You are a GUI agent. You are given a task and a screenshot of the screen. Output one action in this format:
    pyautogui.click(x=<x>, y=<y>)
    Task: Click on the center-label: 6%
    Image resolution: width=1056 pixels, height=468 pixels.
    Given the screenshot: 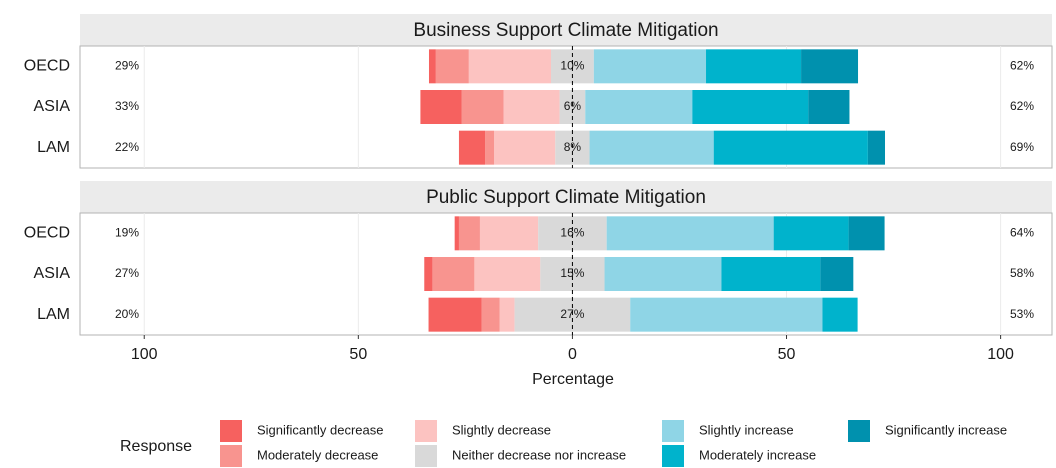 What is the action you would take?
    pyautogui.click(x=573, y=106)
    